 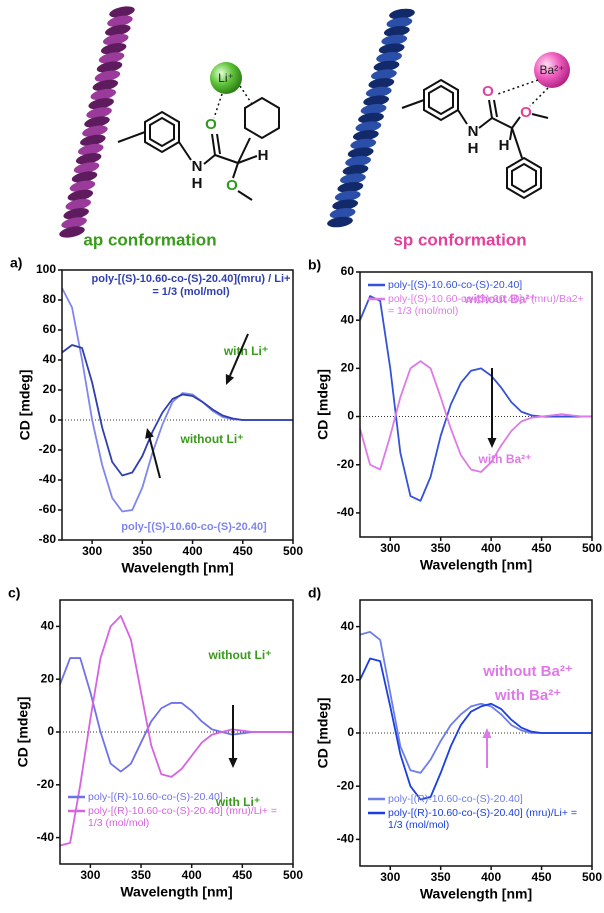 What do you see at coordinates (226, 78) in the screenshot?
I see `li-ion-sphere` at bounding box center [226, 78].